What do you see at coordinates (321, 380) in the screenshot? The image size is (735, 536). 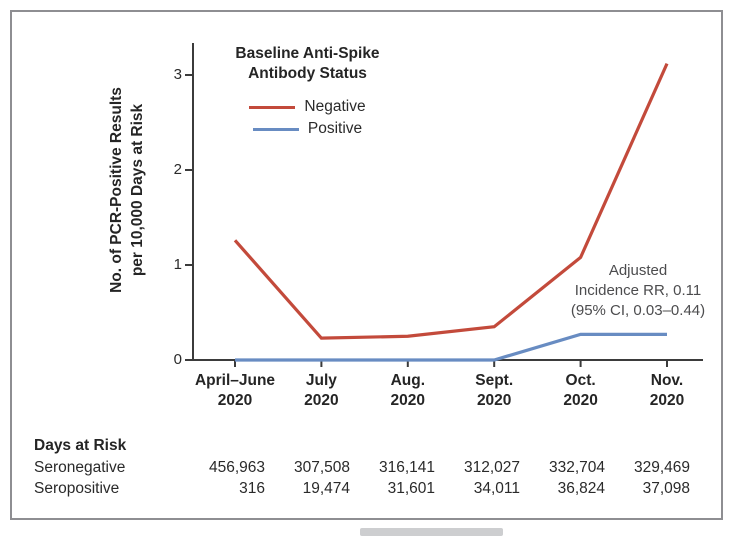 I see `x-tick-month-1: July` at bounding box center [321, 380].